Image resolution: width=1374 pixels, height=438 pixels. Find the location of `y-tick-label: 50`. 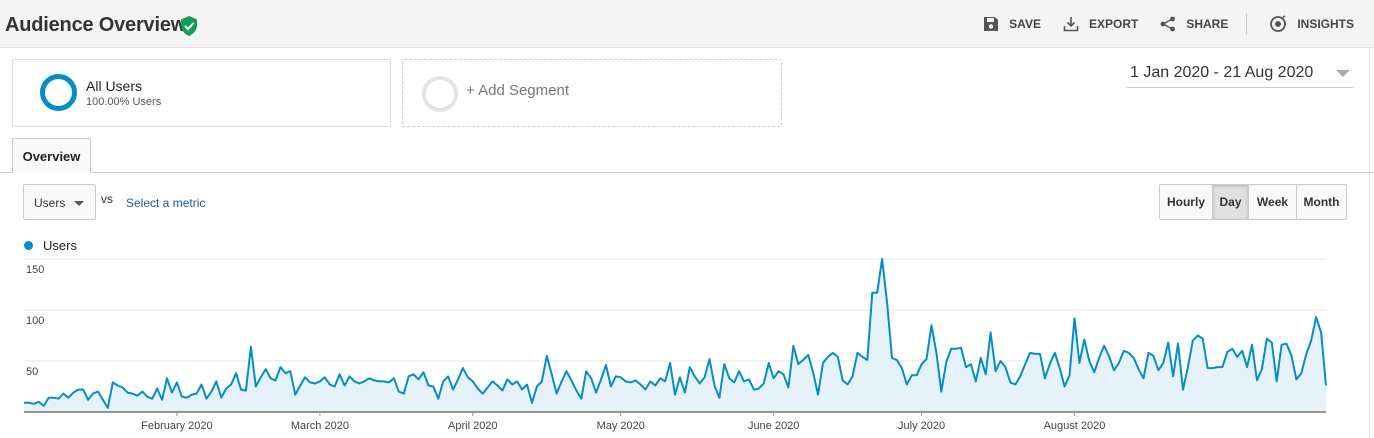

y-tick-label: 50 is located at coordinates (32, 372).